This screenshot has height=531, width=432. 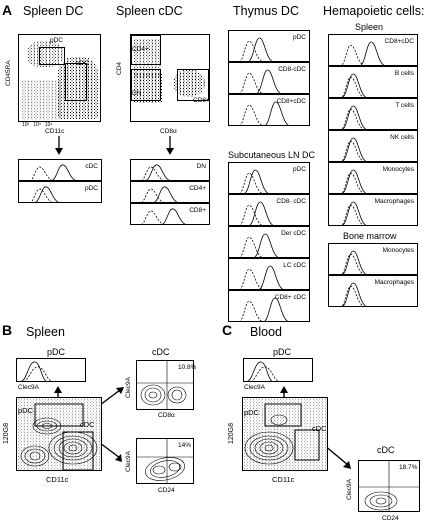 I want to click on cd8-gate, so click(x=193, y=85).